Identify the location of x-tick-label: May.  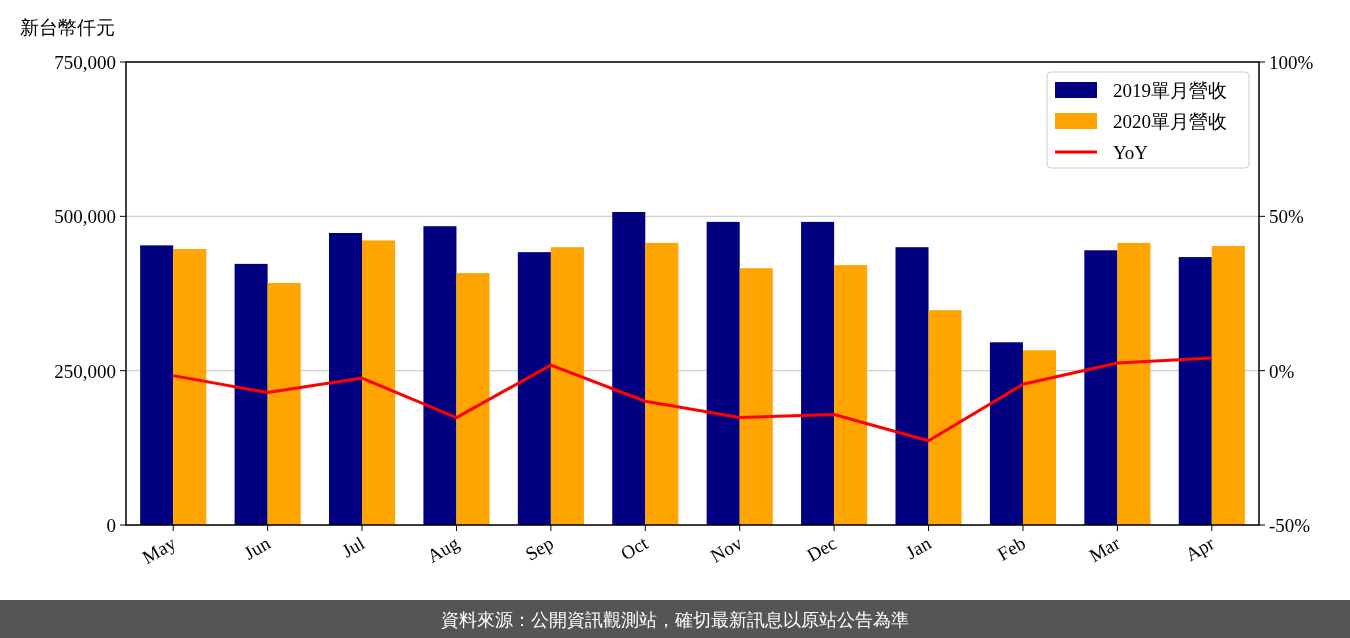
(159, 550).